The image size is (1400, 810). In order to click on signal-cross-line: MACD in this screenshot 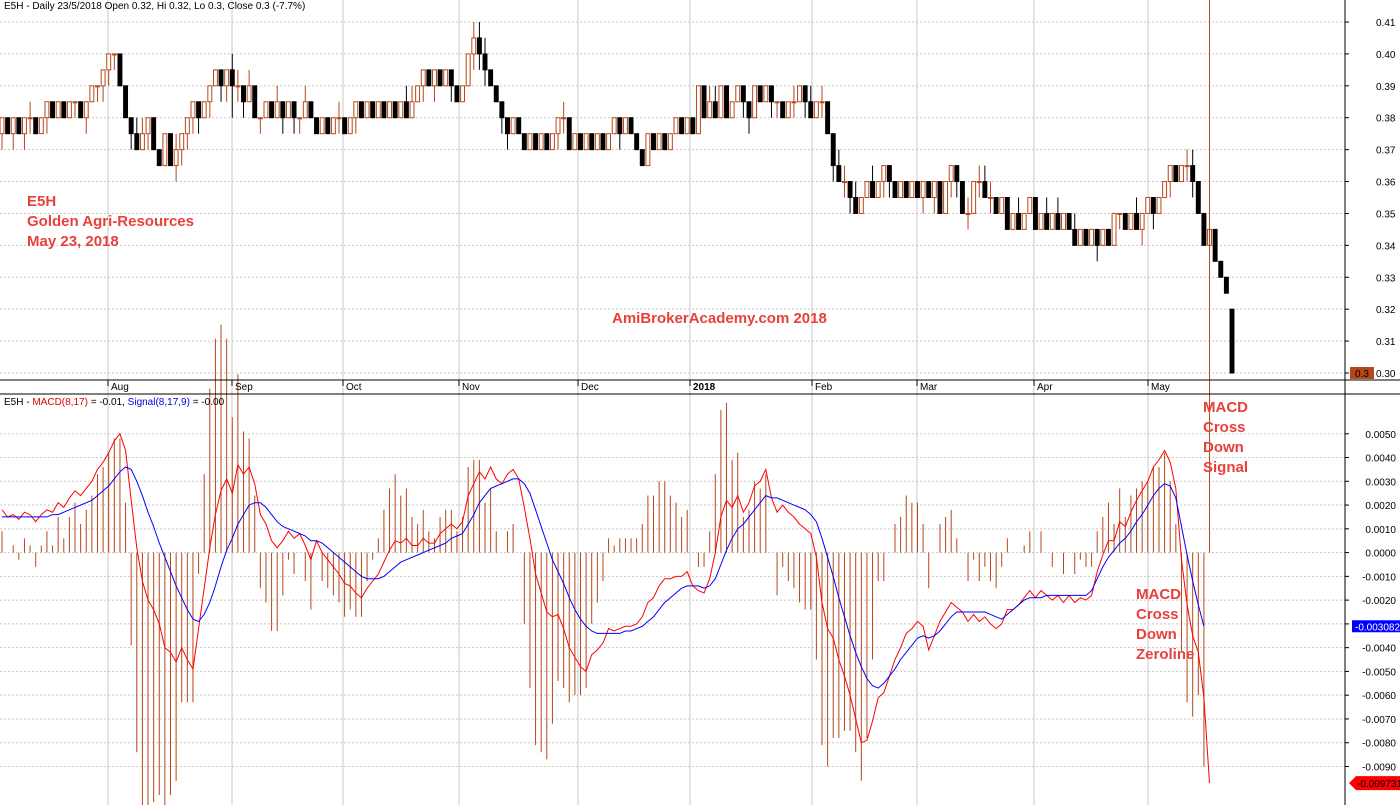, I will do `click(1225, 407)`.